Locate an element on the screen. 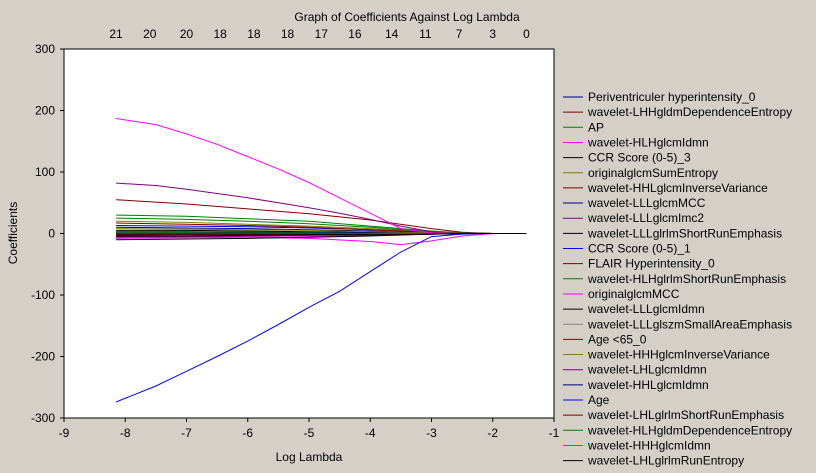  y-tick-label: -200 is located at coordinates (43, 357).